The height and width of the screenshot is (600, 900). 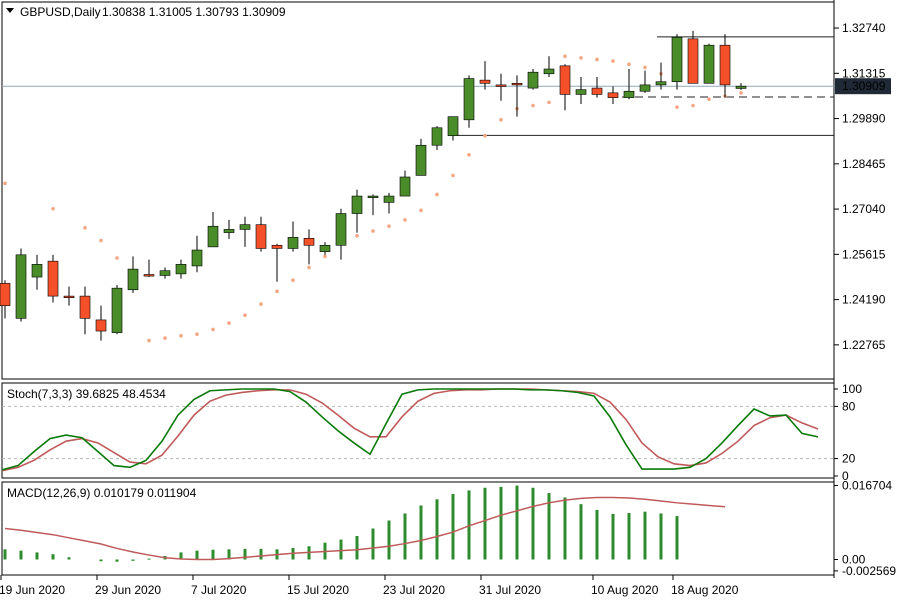 I want to click on symbol-header: GBPUSD,Daily, so click(x=60, y=12).